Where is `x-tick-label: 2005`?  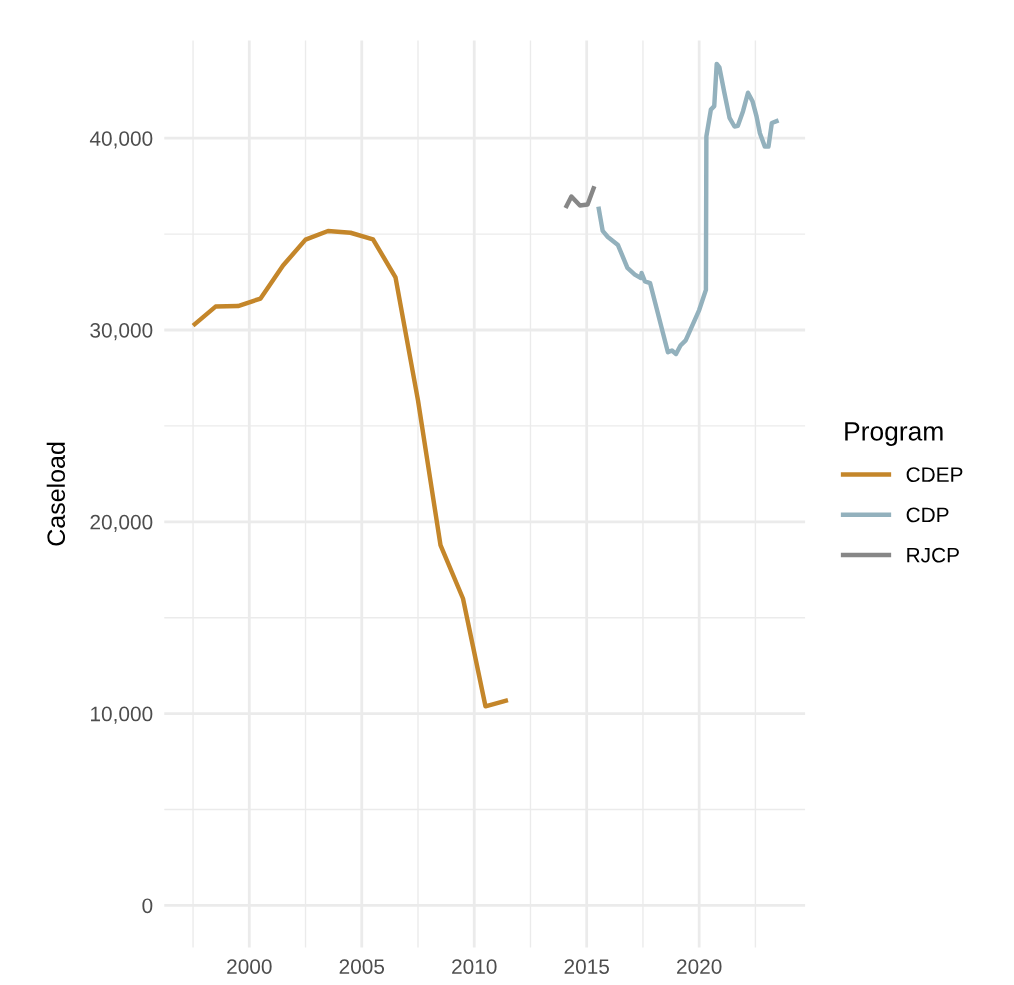
x-tick-label: 2005 is located at coordinates (362, 966).